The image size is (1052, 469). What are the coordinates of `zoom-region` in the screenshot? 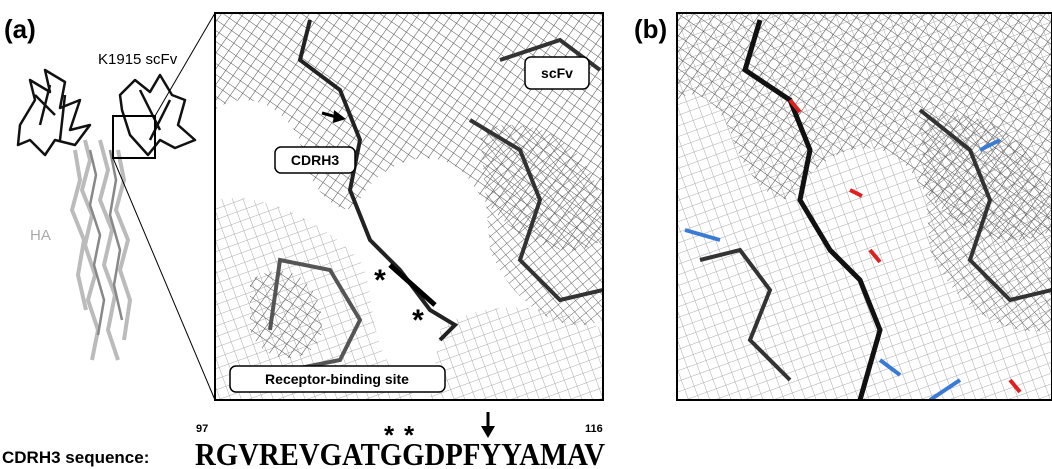 It's located at (134, 137).